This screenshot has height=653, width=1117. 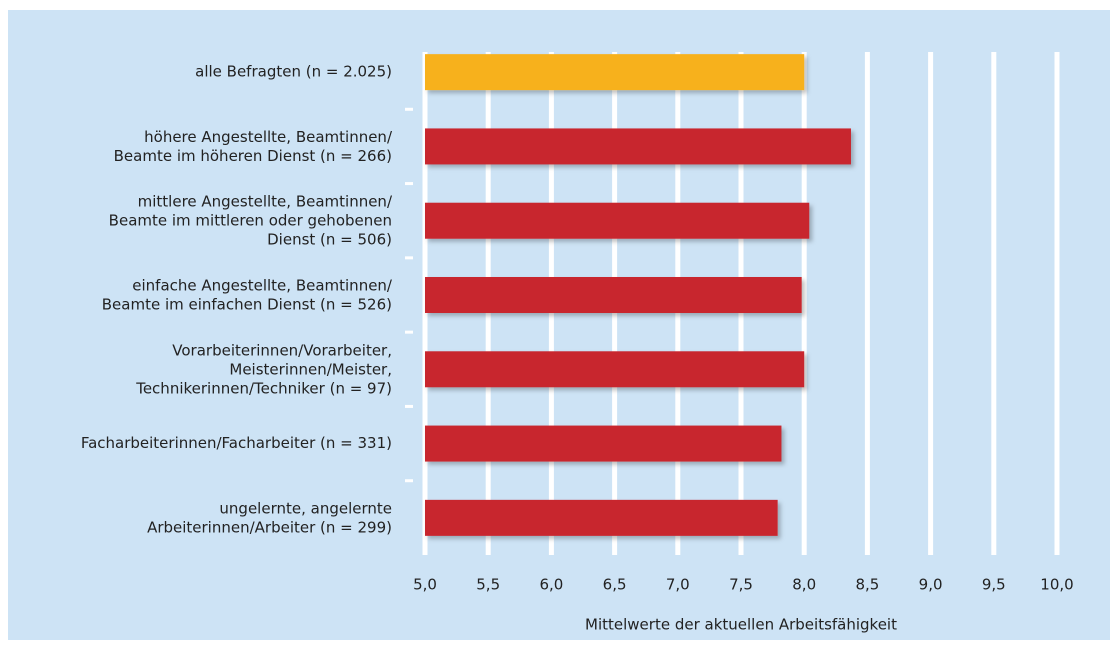 What do you see at coordinates (741, 585) in the screenshot?
I see `x-tick-label: 7,5` at bounding box center [741, 585].